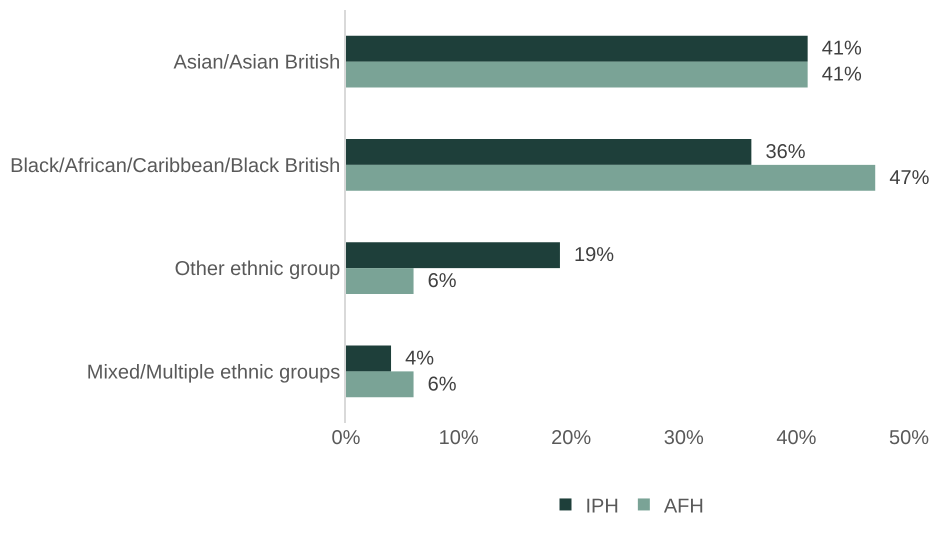  I want to click on x-tick-label: 40%, so click(796, 438).